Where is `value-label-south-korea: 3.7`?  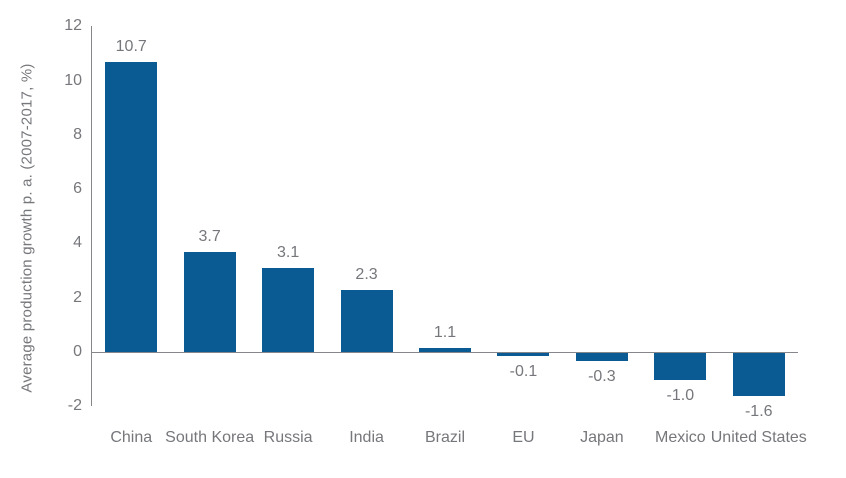
value-label-south-korea: 3.7 is located at coordinates (209, 236).